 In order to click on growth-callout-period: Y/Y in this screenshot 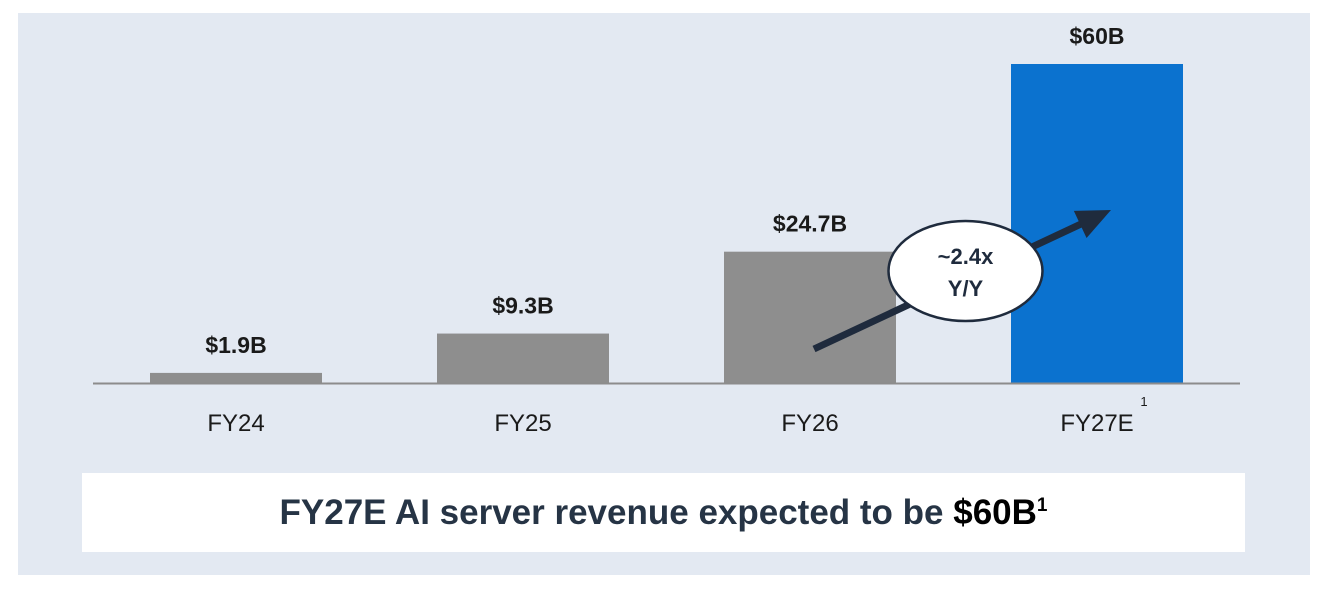, I will do `click(966, 288)`.